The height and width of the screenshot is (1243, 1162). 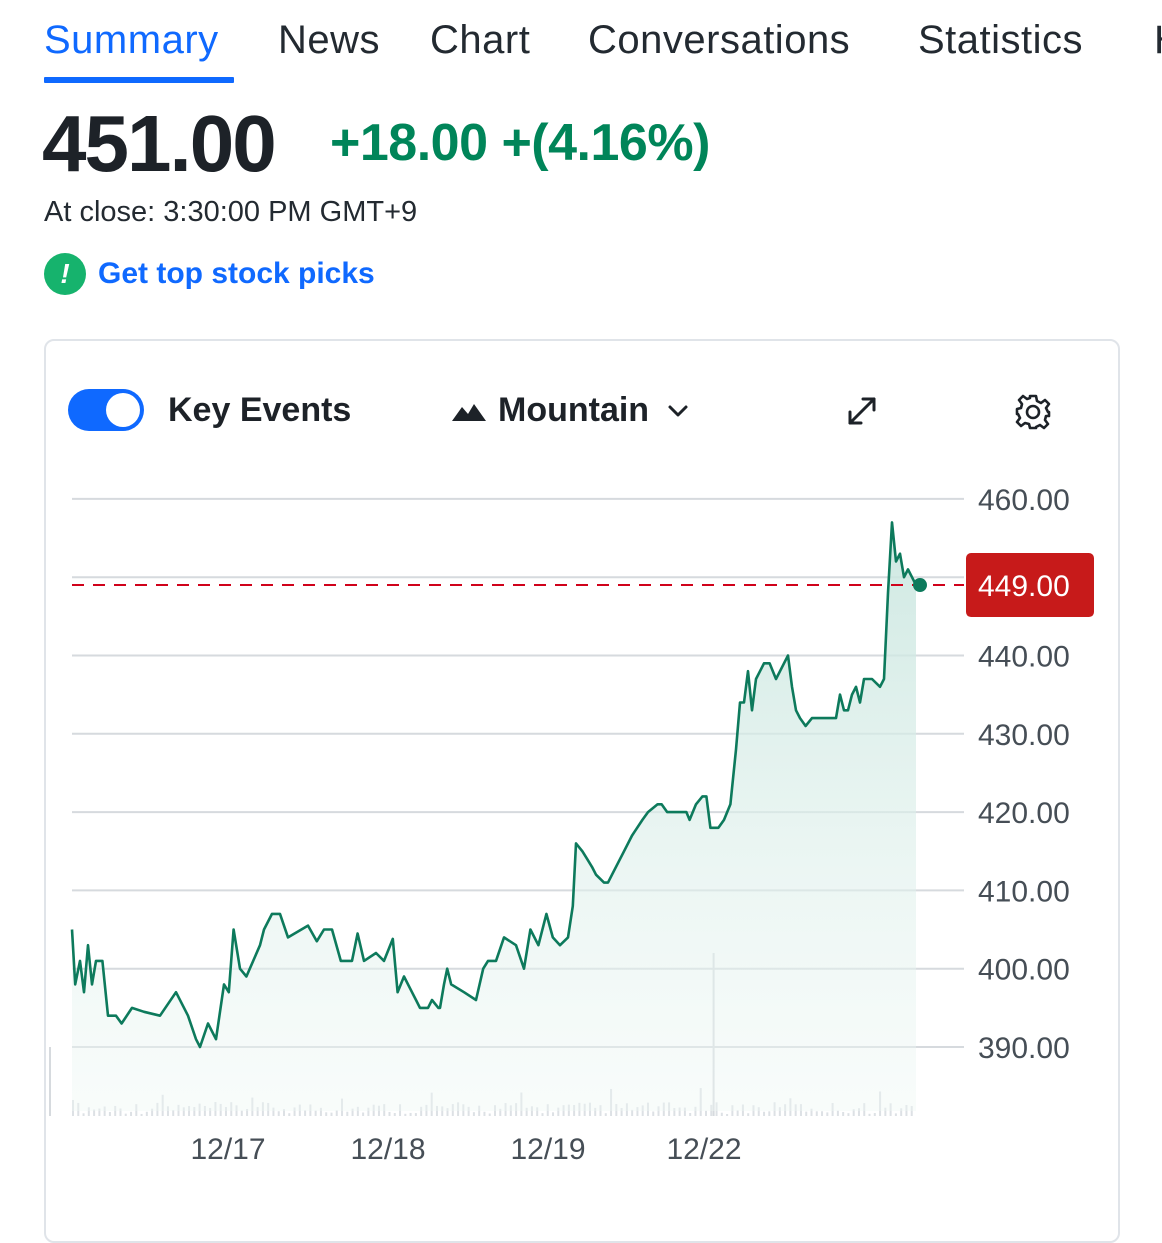 I want to click on key-events-toggle, so click(x=106, y=410).